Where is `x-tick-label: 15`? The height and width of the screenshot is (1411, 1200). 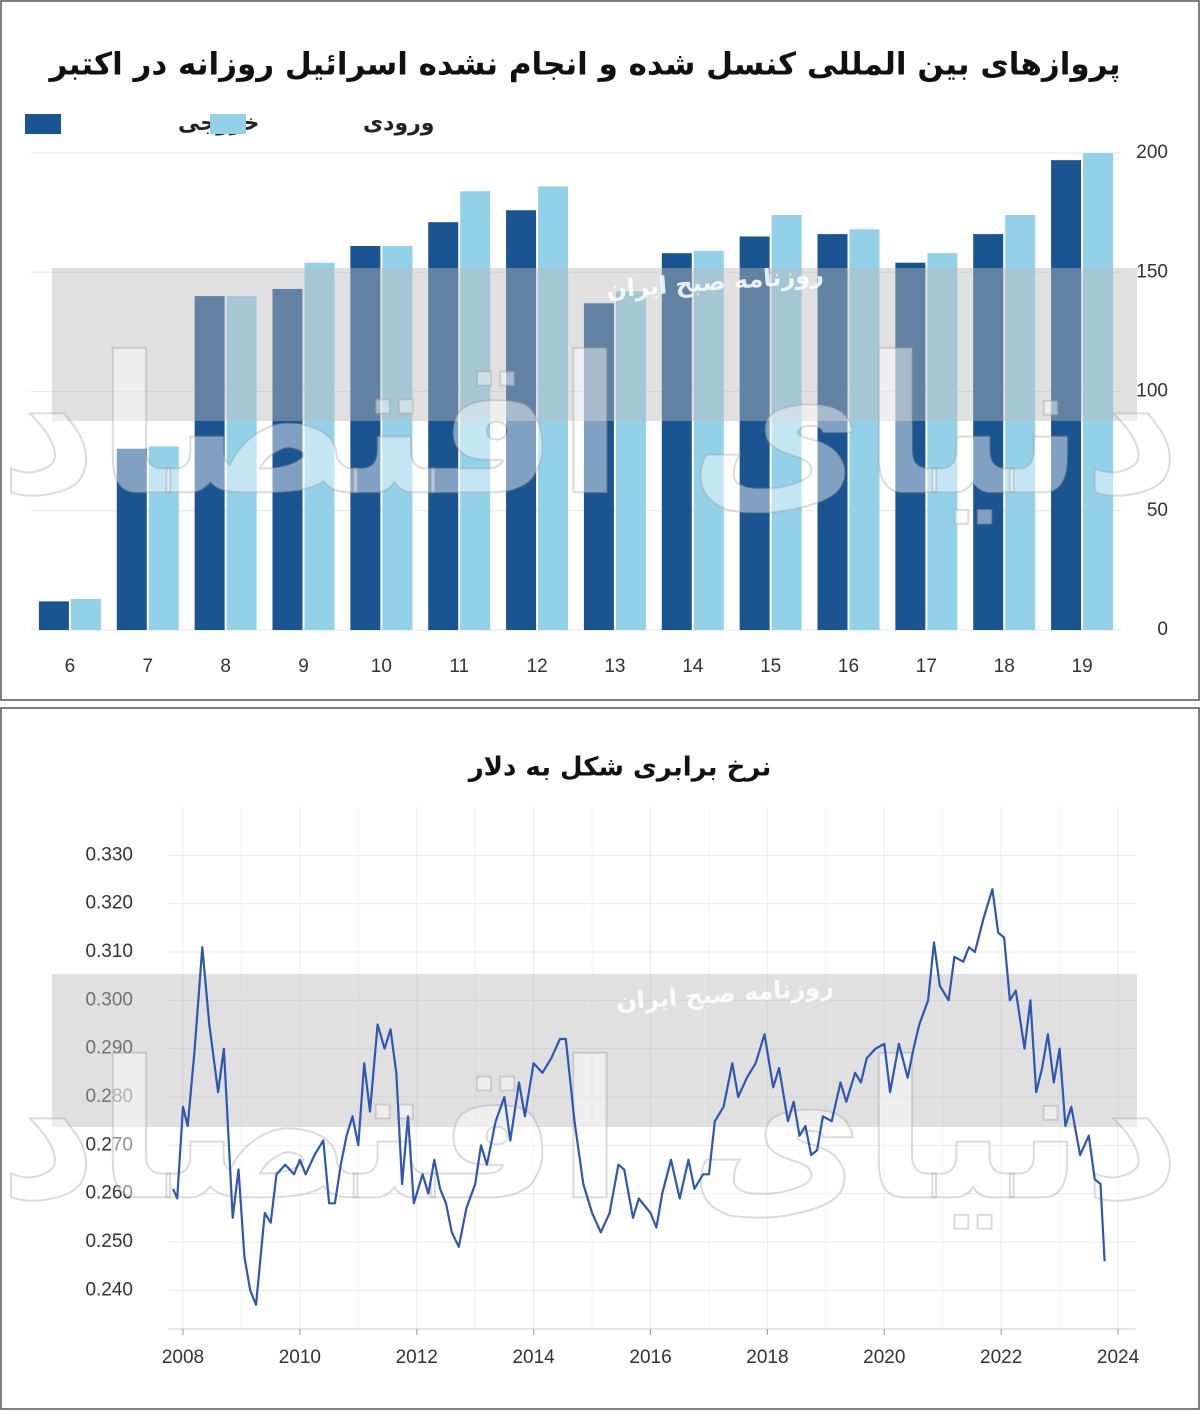
x-tick-label: 15 is located at coordinates (770, 666).